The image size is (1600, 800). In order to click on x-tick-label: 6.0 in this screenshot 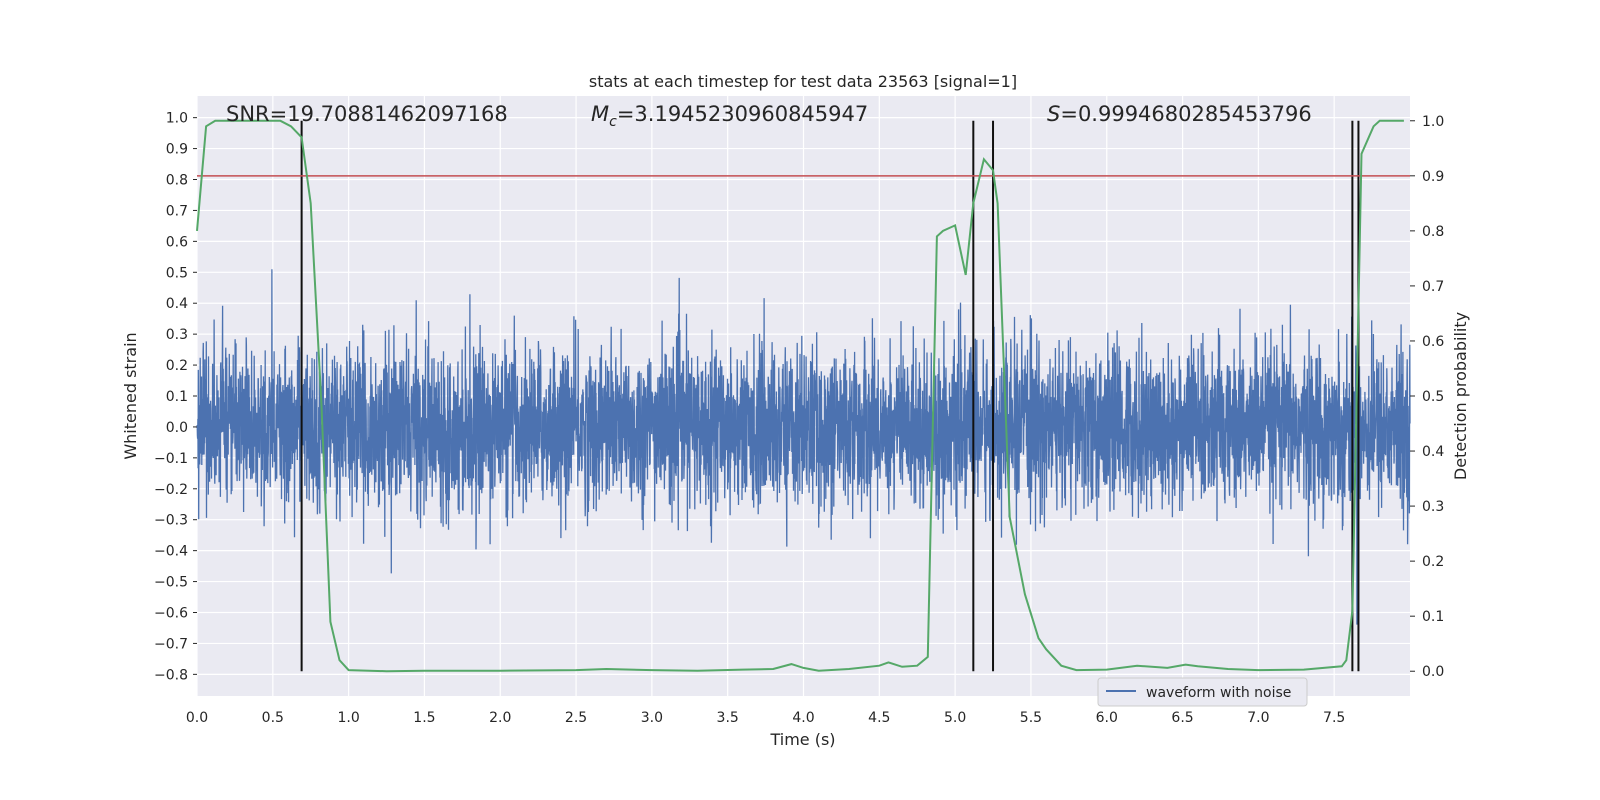, I will do `click(1107, 718)`.